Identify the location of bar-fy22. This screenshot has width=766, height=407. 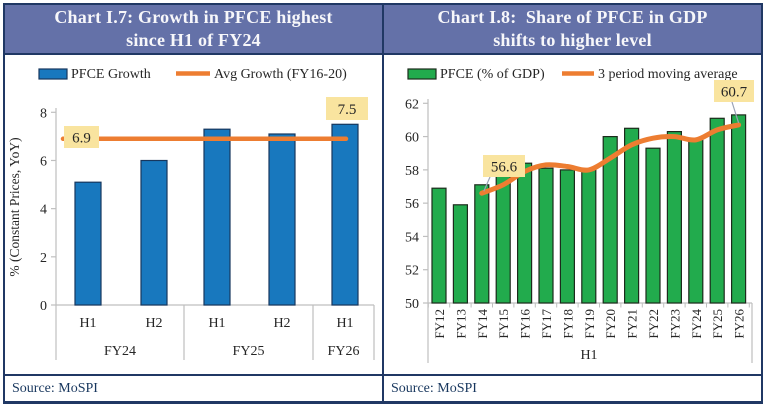
(653, 225).